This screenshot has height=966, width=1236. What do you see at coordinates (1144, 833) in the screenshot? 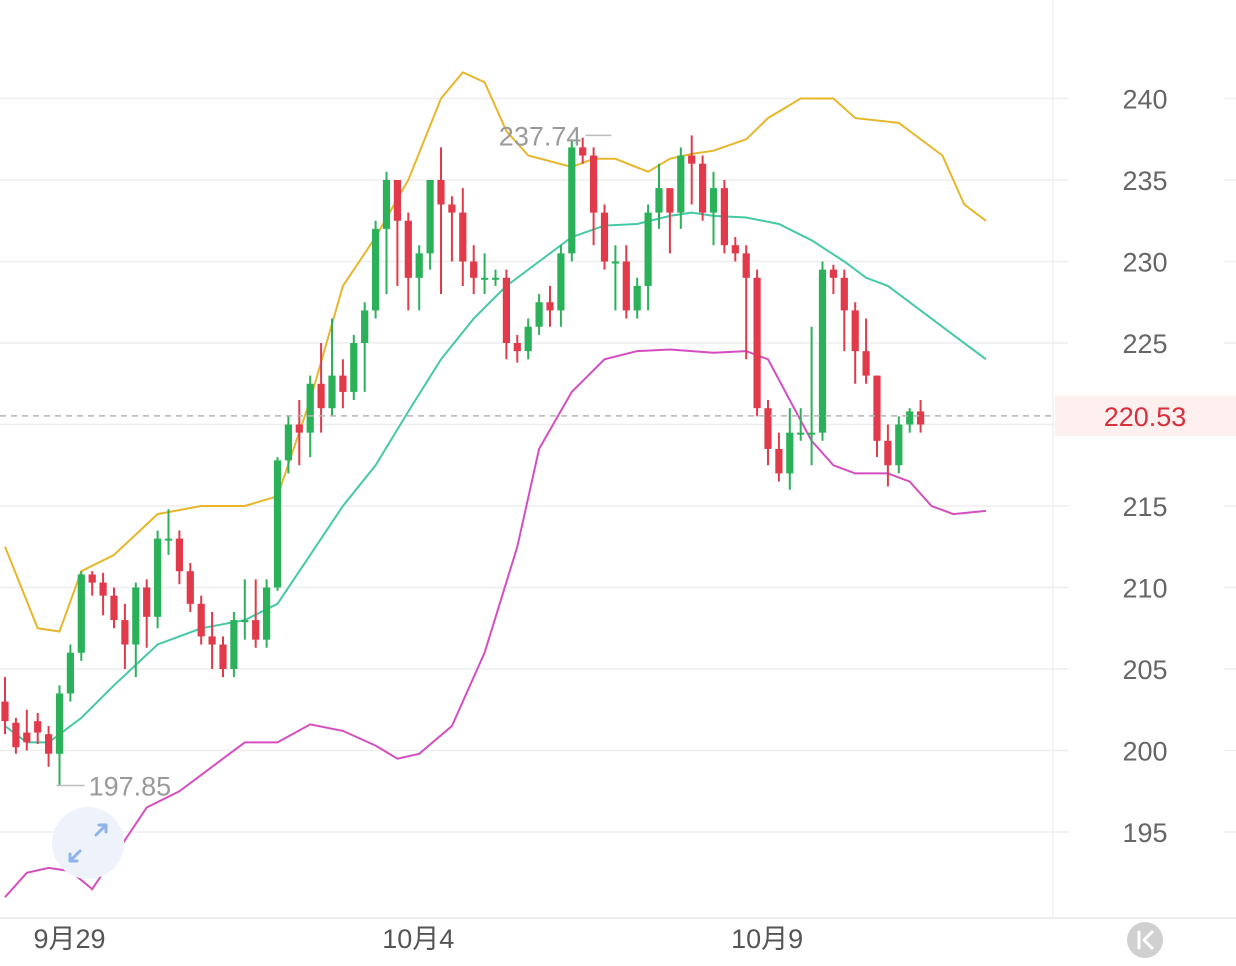
I see `y-tick-label: 195` at bounding box center [1144, 833].